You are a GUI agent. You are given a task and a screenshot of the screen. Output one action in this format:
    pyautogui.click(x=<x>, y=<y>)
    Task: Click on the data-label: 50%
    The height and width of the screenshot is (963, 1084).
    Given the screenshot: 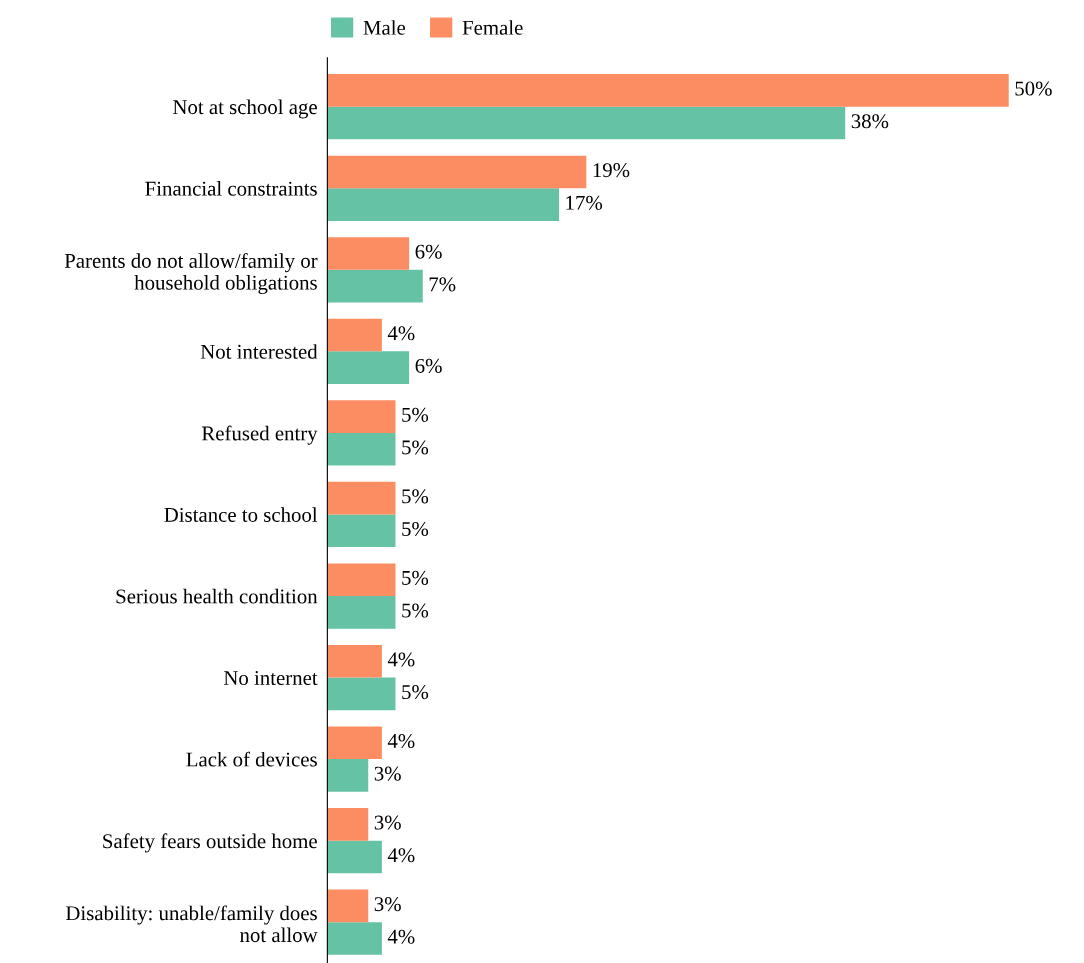 What is the action you would take?
    pyautogui.click(x=1033, y=88)
    